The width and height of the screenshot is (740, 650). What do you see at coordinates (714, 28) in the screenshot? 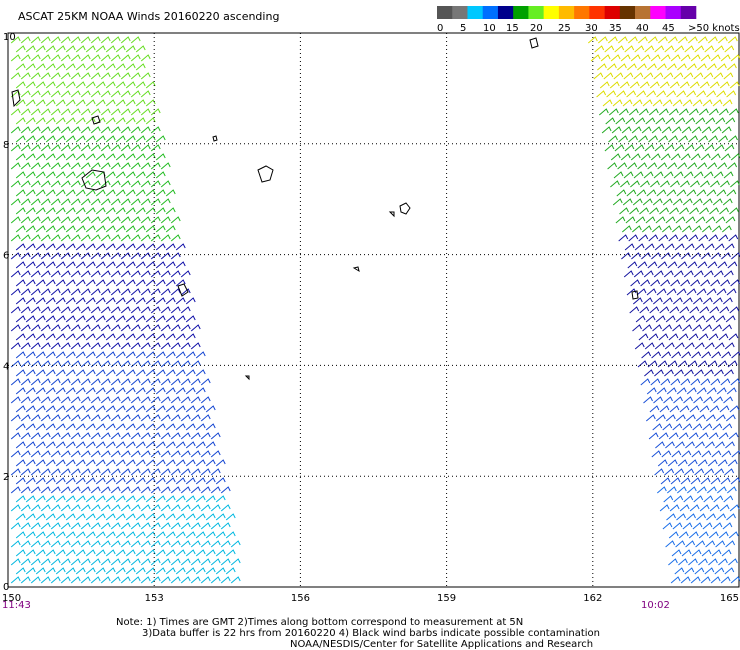
I see `legend-label: >50 knots` at bounding box center [714, 28].